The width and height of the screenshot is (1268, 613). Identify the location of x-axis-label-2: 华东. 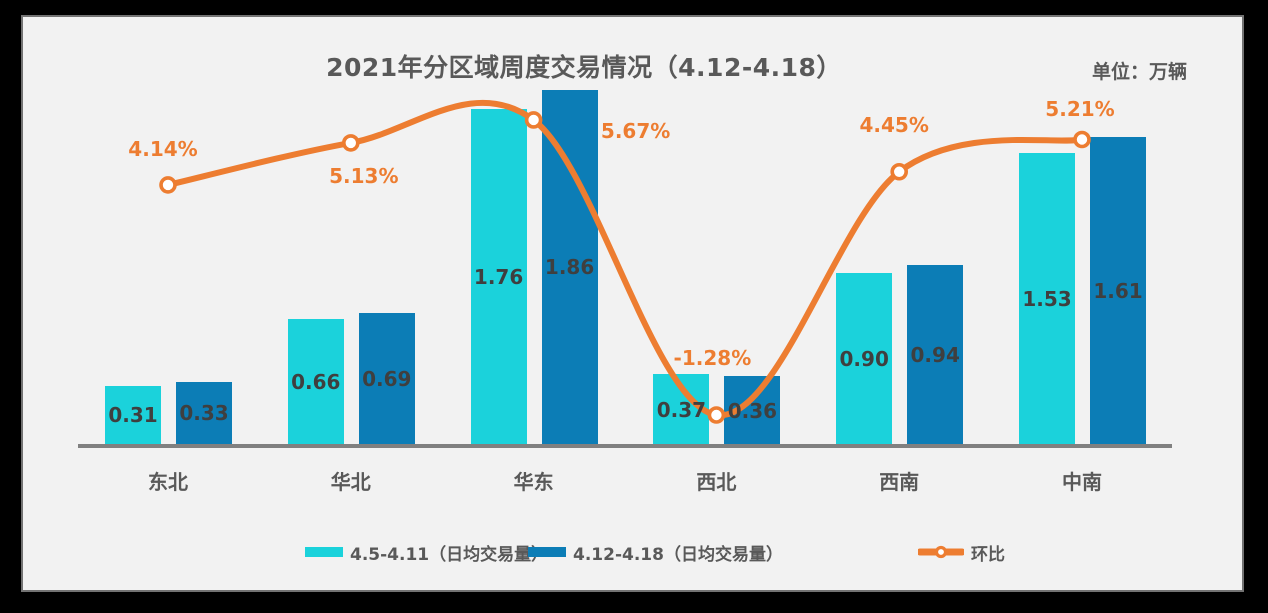
(533, 482).